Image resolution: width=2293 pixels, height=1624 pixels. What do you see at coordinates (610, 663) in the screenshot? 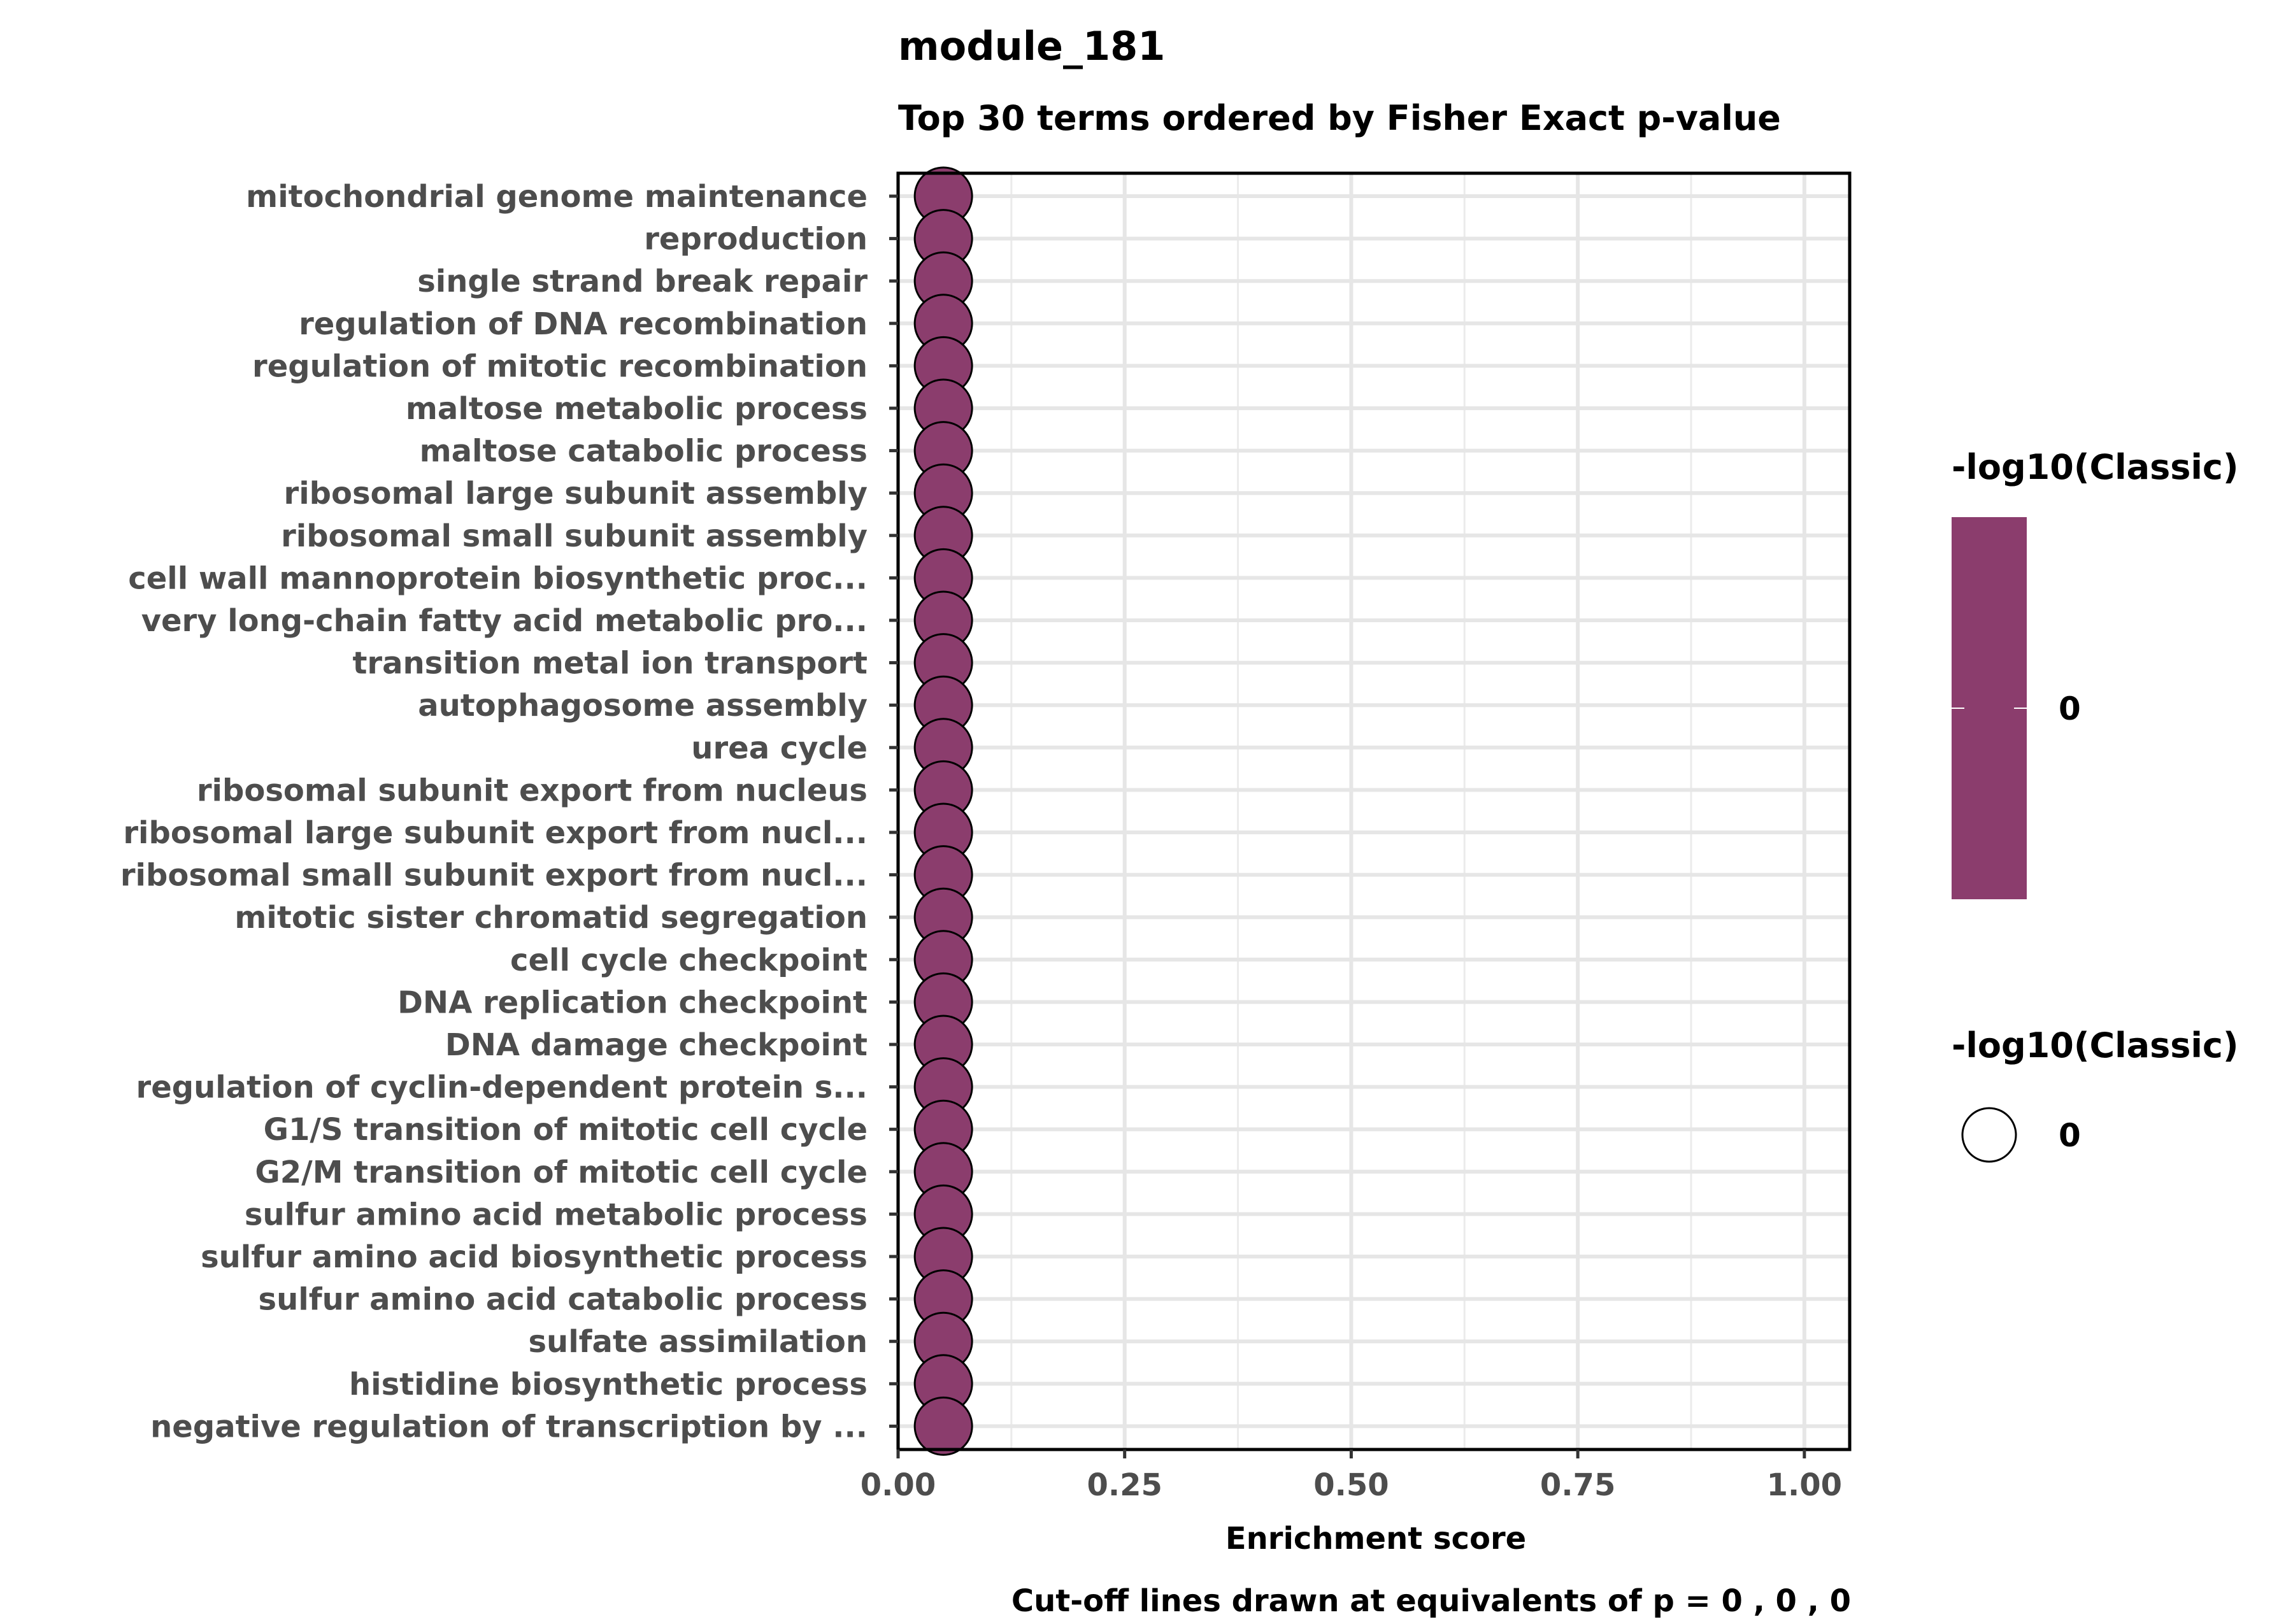
I see `y-tick-label: transition metal ion transport` at bounding box center [610, 663].